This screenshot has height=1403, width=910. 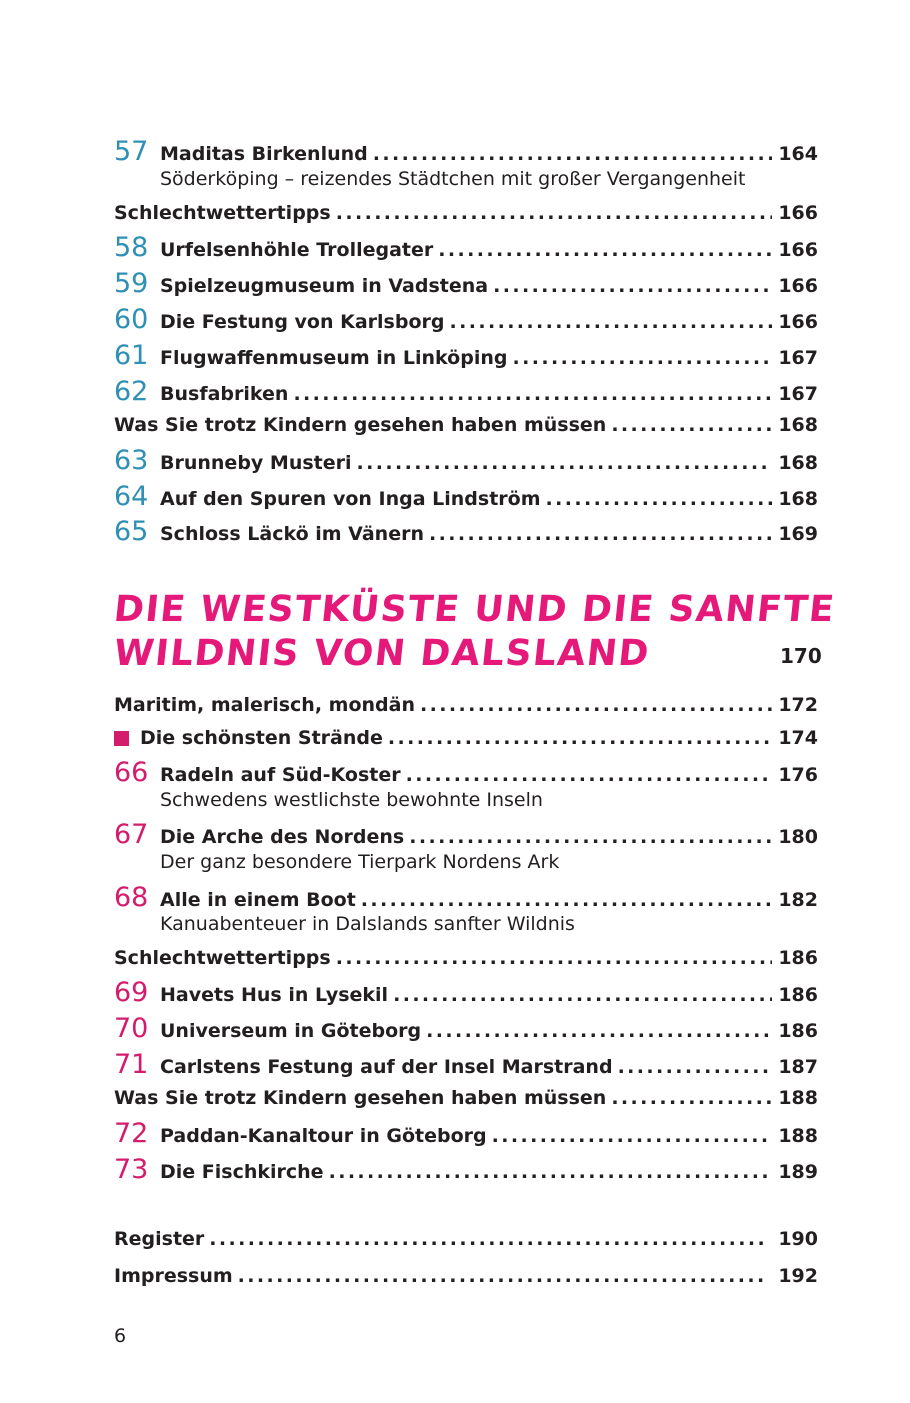 What do you see at coordinates (798, 705) in the screenshot?
I see `entry-page: 172` at bounding box center [798, 705].